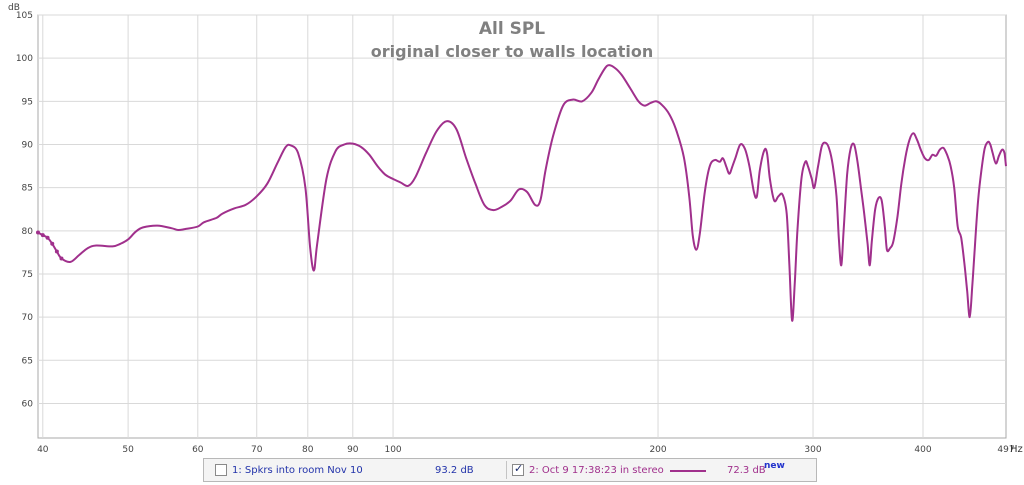 This screenshot has width=1024, height=485. I want to click on y-tick-label: 80, so click(28, 232).